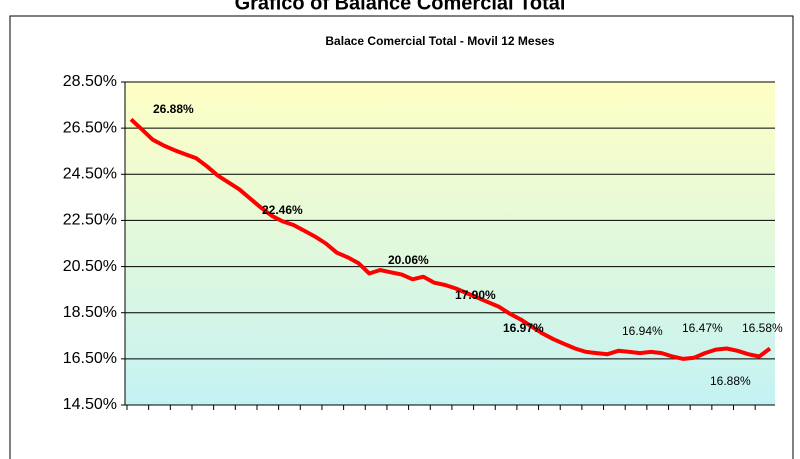  I want to click on annotation: 16.88%, so click(730, 381).